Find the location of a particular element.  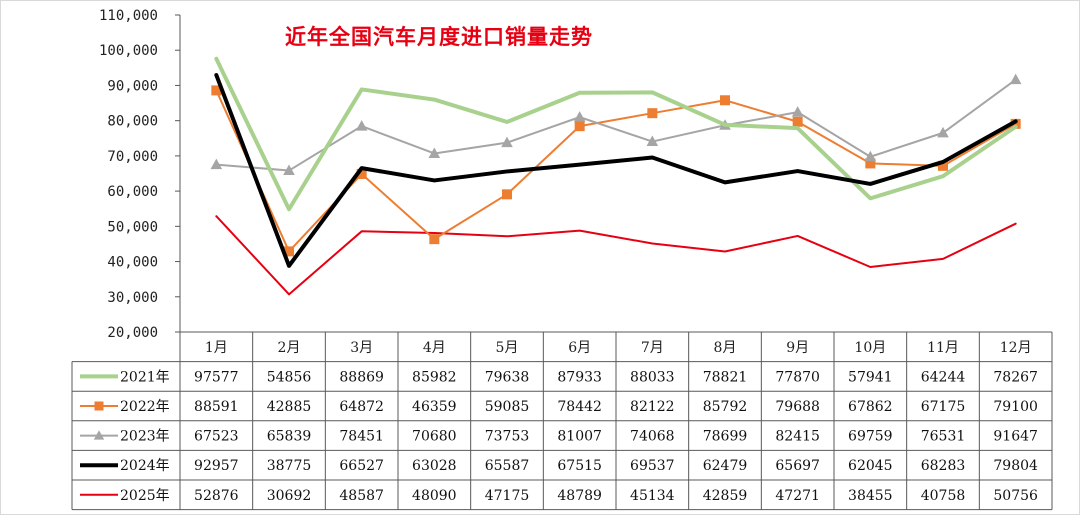

table-cell-value: 65839 is located at coordinates (289, 437).